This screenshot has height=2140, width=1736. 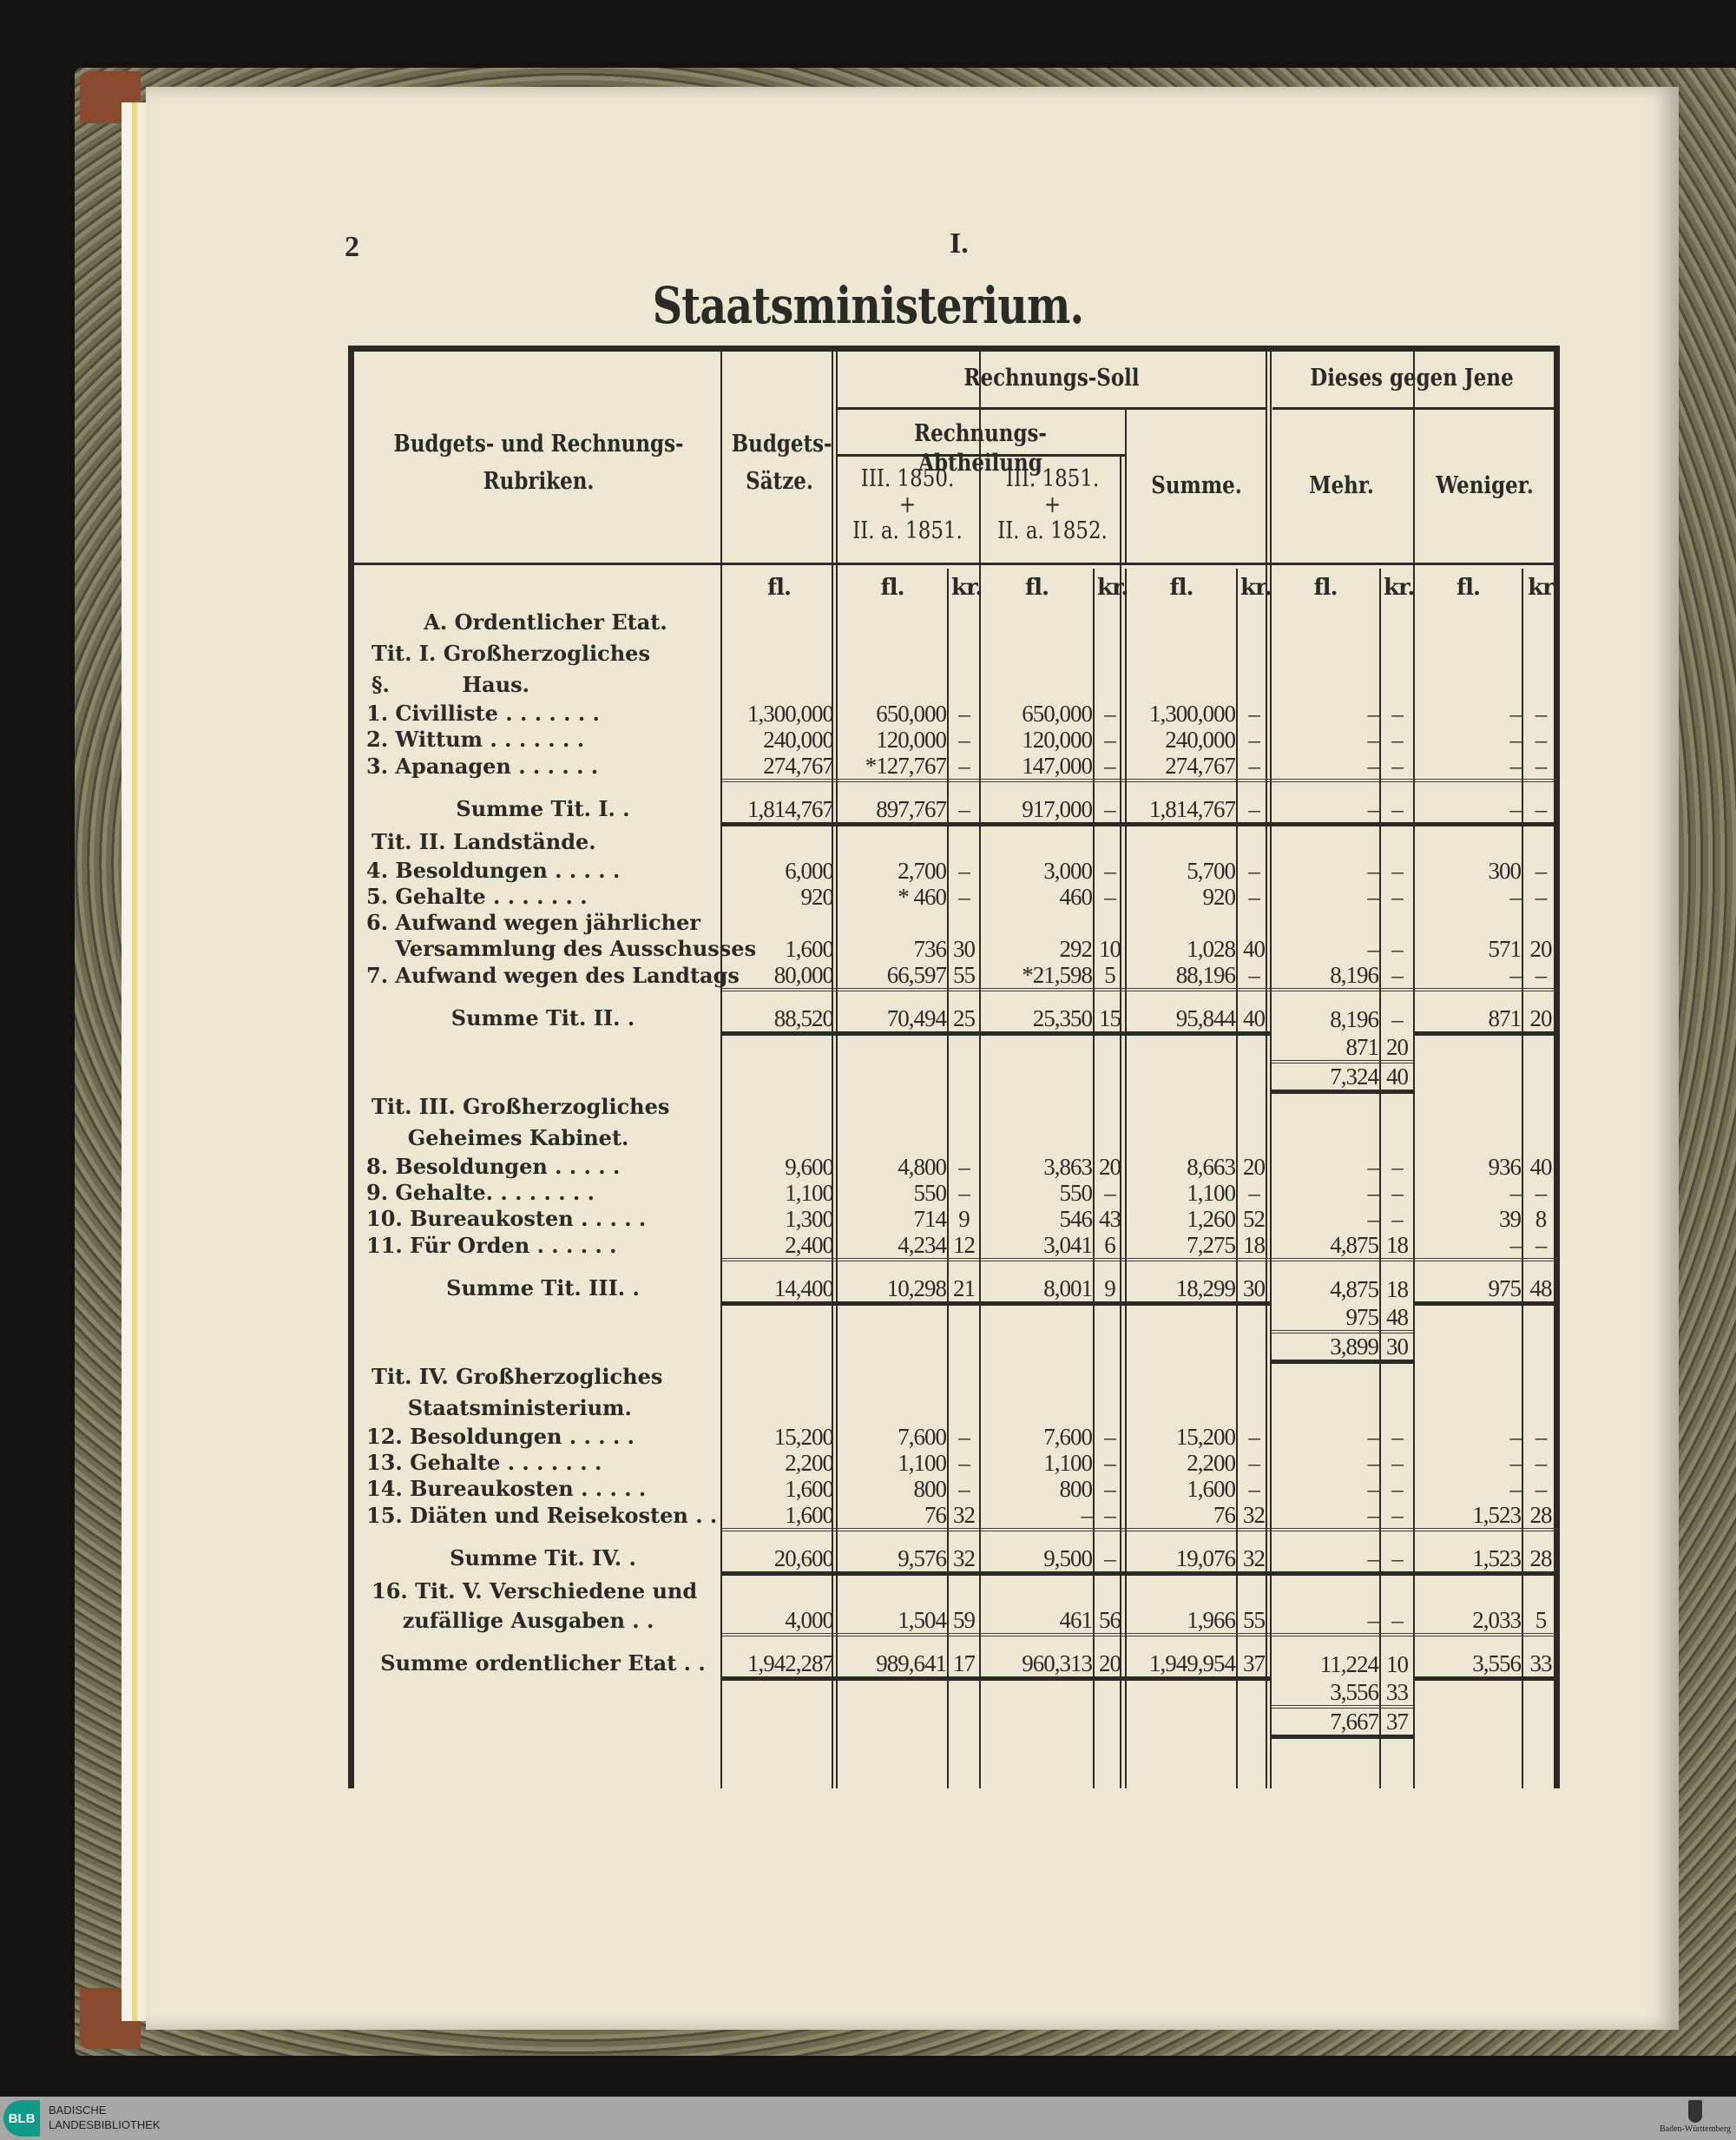 What do you see at coordinates (511, 653) in the screenshot?
I see `row-label: Tit. I. Großherzogliches` at bounding box center [511, 653].